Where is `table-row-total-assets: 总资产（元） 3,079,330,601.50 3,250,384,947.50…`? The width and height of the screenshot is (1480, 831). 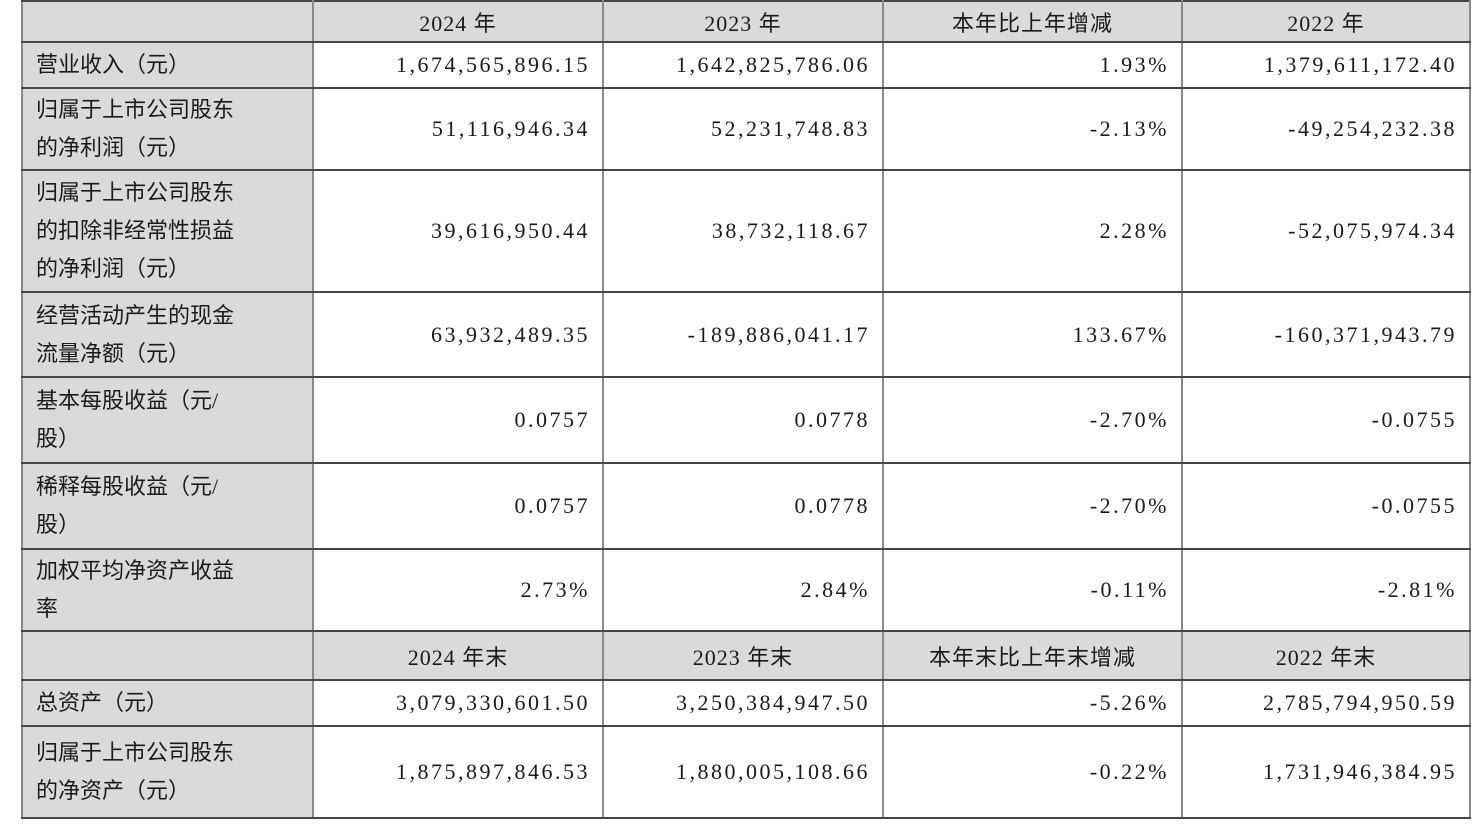 table-row-total-assets: 总资产（元） 3,079,330,601.50 3,250,384,947.50… is located at coordinates (746, 703).